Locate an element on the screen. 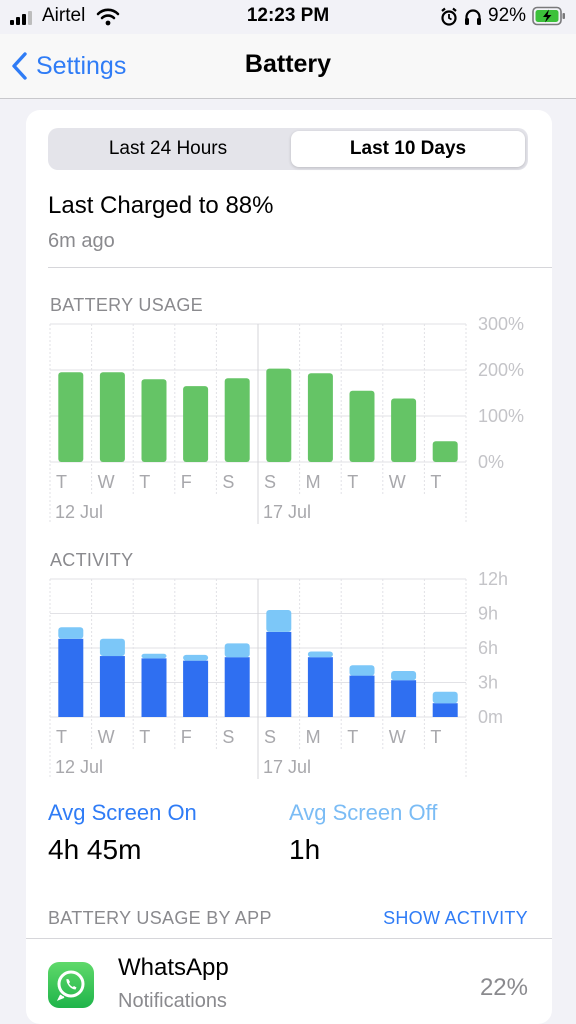  chevron-left-icon is located at coordinates (19, 66).